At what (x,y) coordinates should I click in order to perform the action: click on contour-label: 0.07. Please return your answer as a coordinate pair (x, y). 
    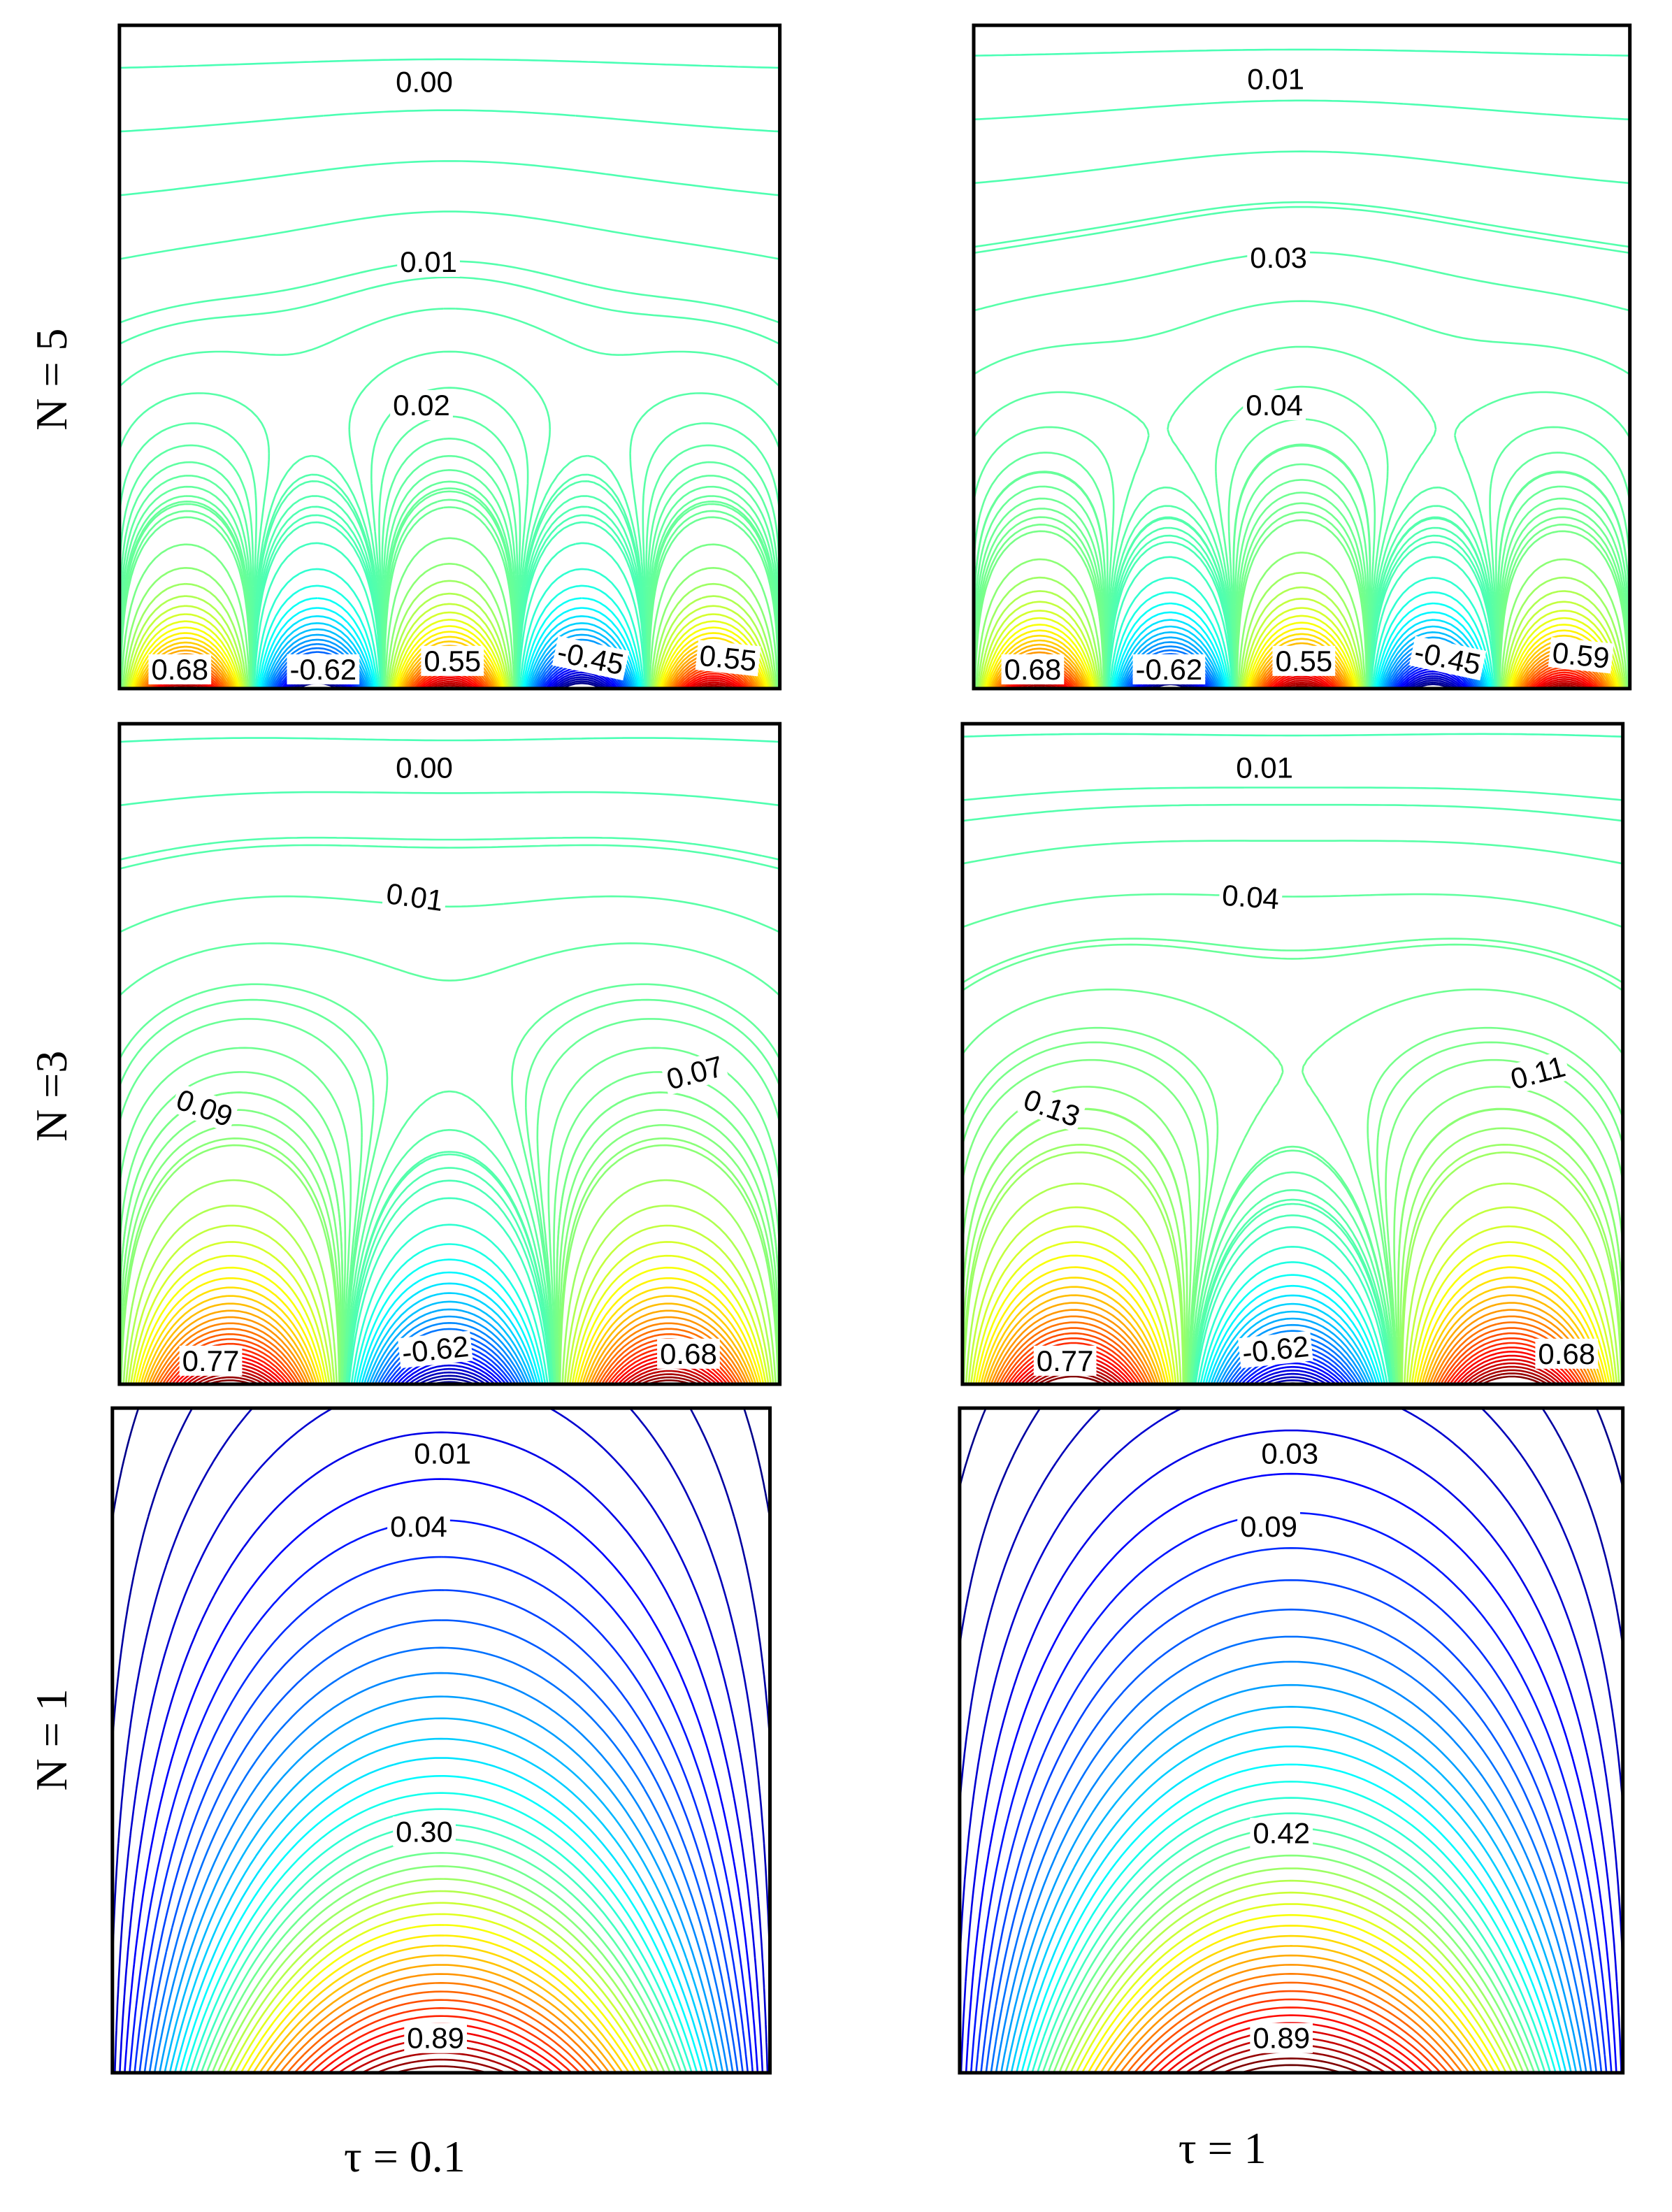
    Looking at the image, I should click on (695, 1072).